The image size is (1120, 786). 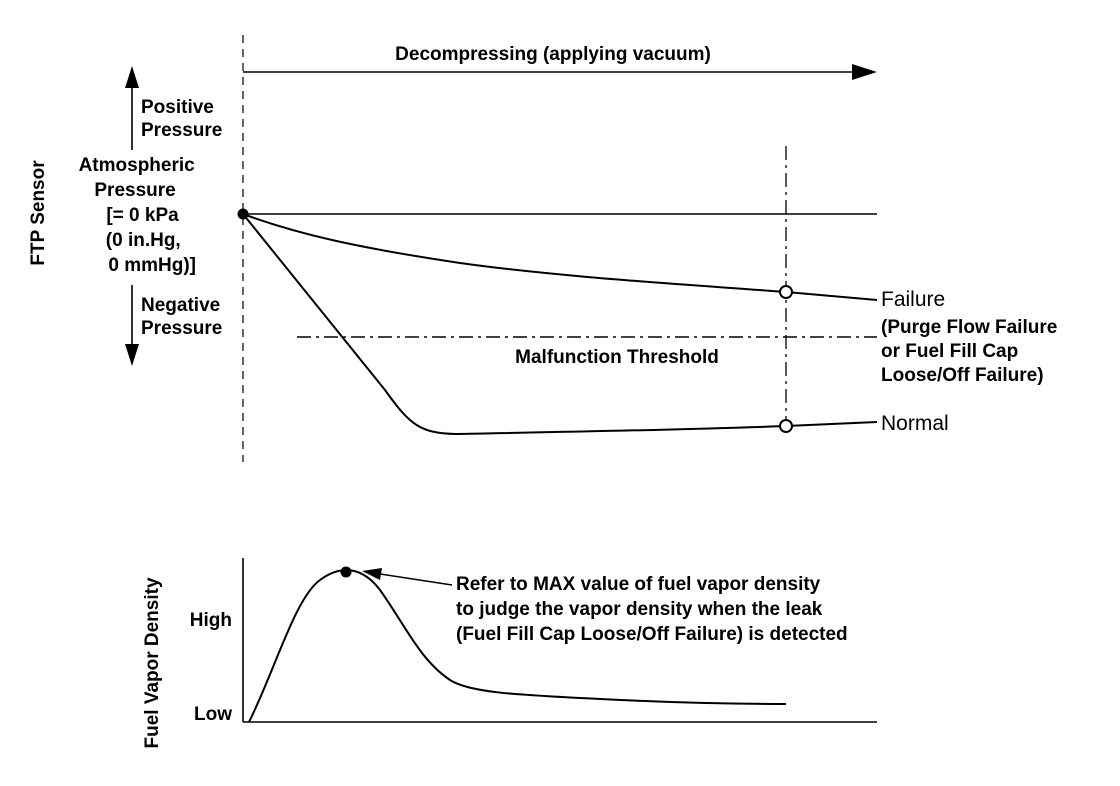 What do you see at coordinates (786, 426) in the screenshot?
I see `normal-detection-point` at bounding box center [786, 426].